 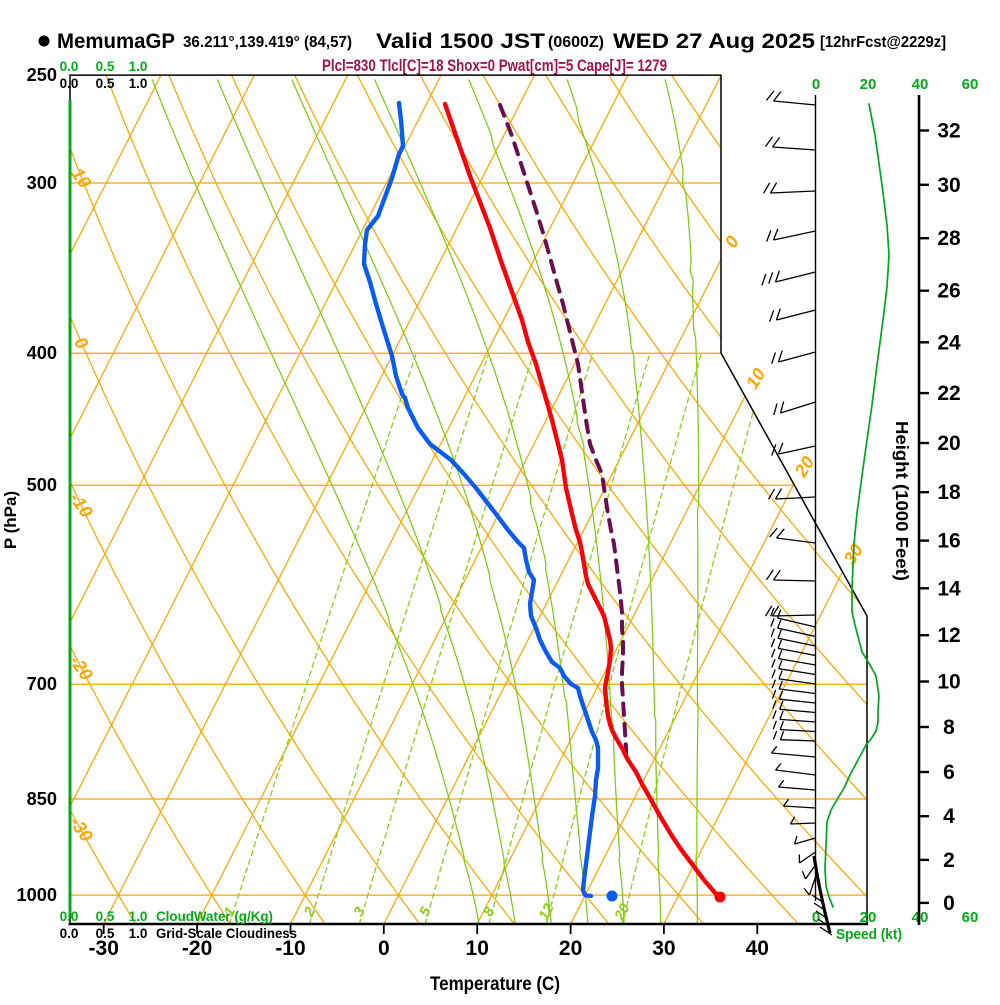 What do you see at coordinates (267, 42) in the screenshot?
I see `svg-text: 36.211°,139.419° (84,57)` at bounding box center [267, 42].